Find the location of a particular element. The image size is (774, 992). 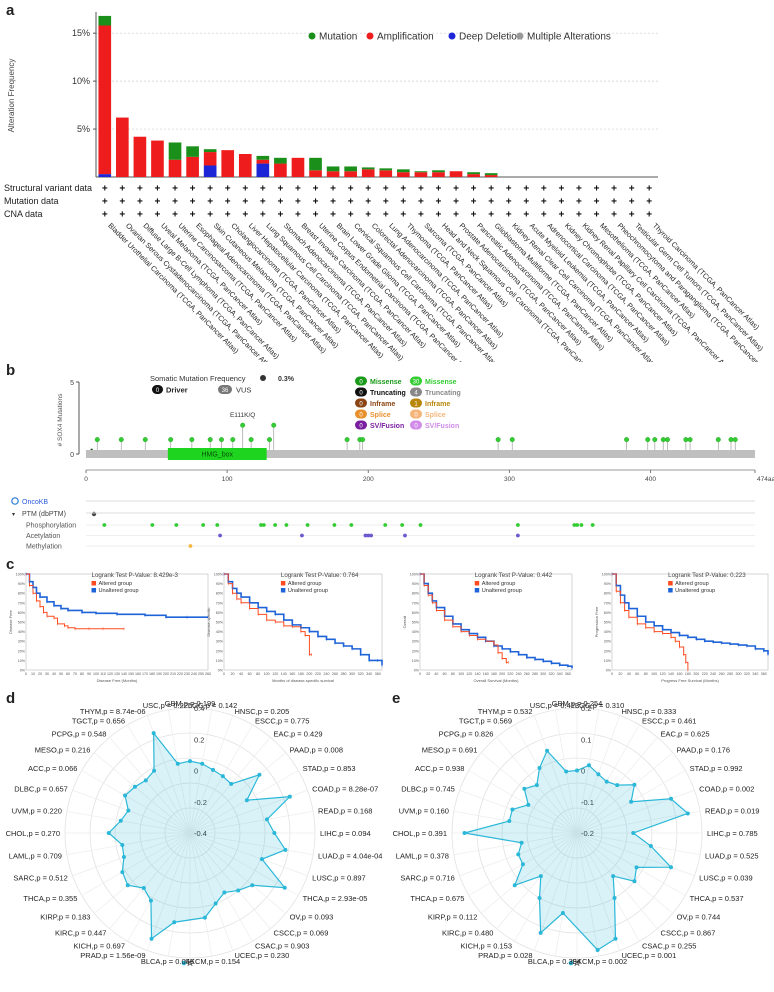

radar-axis-label: UVM,p = 0.220 is located at coordinates (37, 810).